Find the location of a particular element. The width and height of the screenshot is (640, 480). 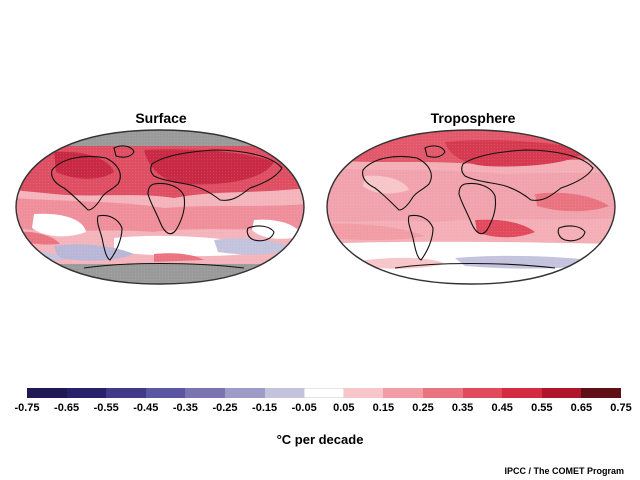

colorbar-tick-label: 0.55 is located at coordinates (542, 408).